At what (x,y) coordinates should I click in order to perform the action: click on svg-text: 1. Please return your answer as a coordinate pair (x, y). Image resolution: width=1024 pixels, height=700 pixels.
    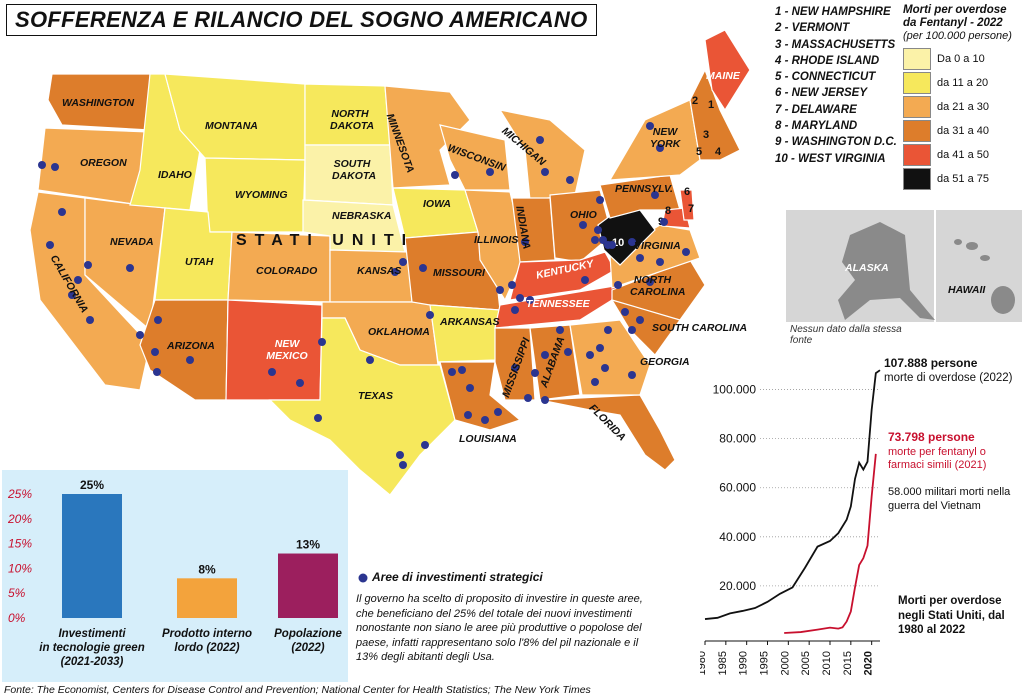
    Looking at the image, I should click on (711, 105).